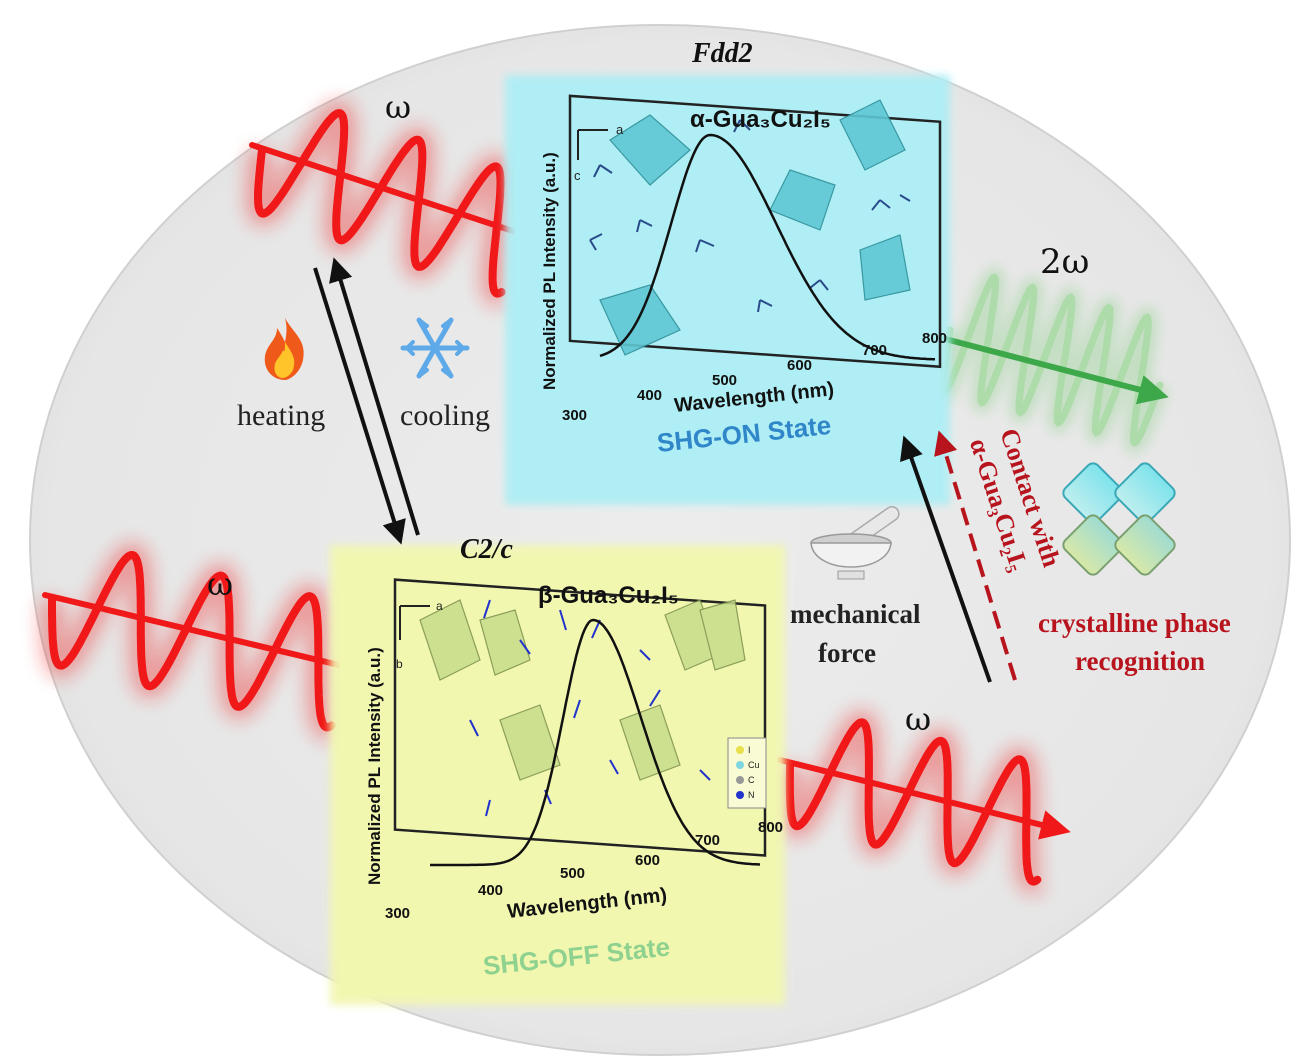 The width and height of the screenshot is (1299, 1063). Describe the element at coordinates (722, 53) in the screenshot. I see `top-space-group: Fdd2` at that location.